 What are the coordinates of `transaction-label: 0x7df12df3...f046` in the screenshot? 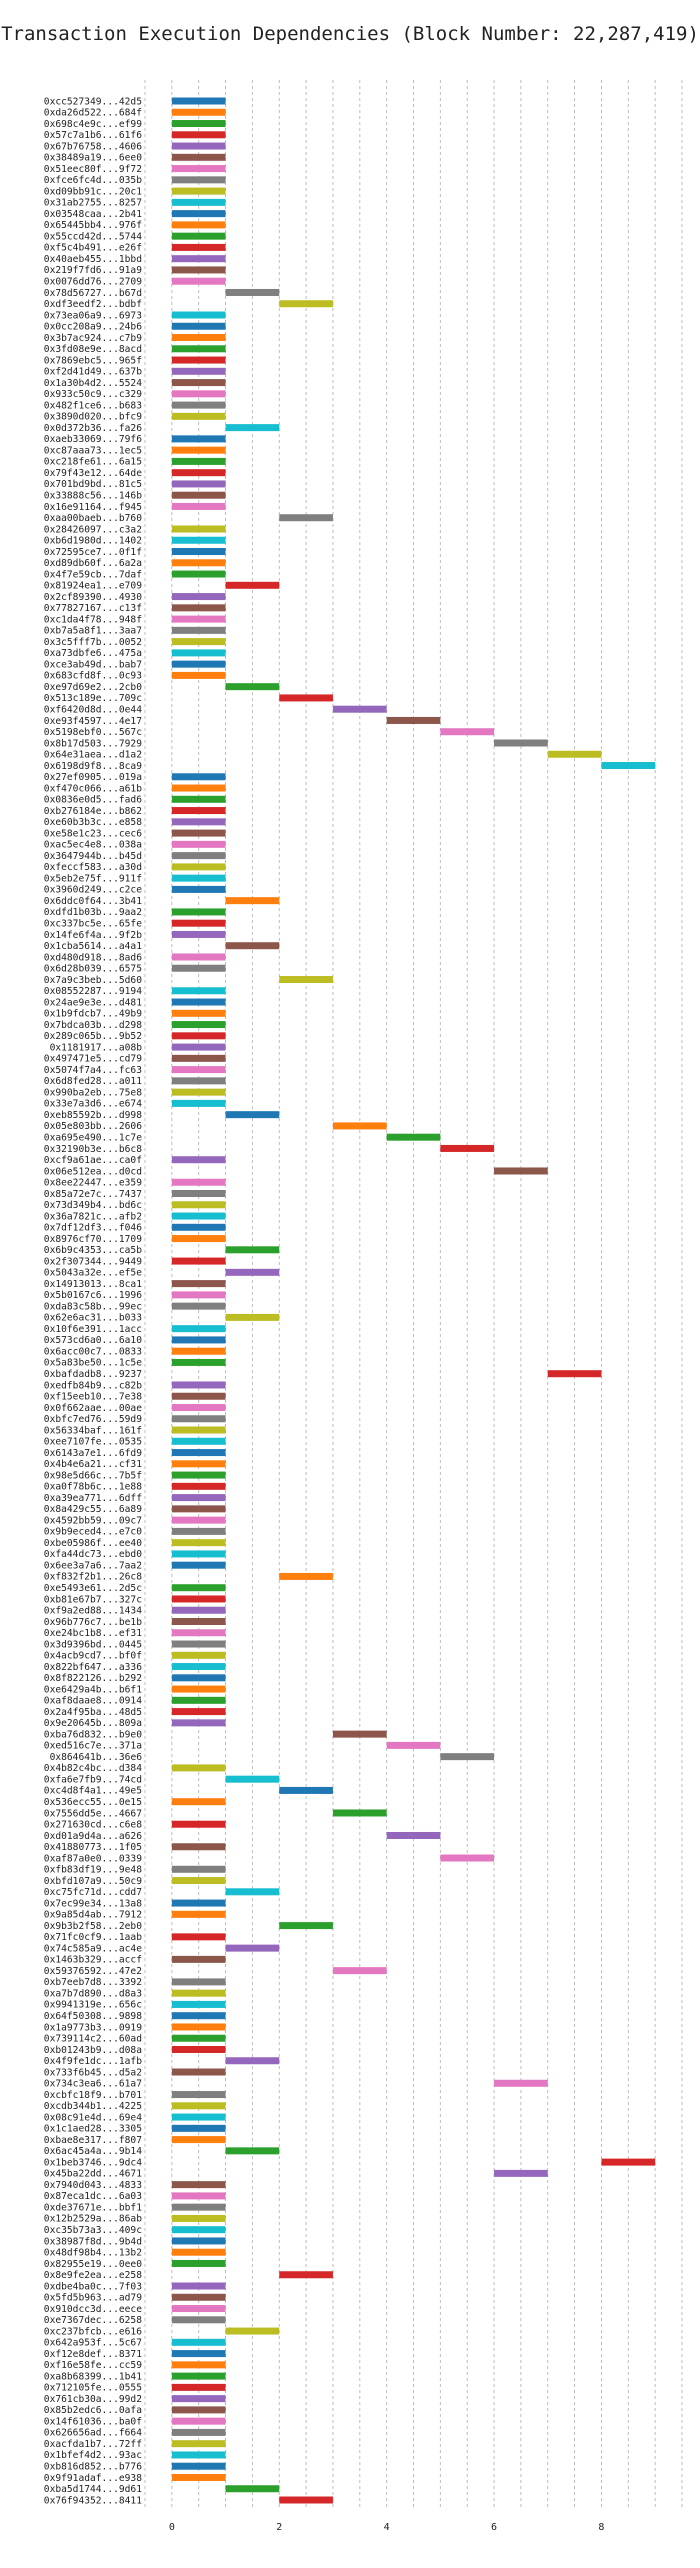 It's located at (93, 1228).